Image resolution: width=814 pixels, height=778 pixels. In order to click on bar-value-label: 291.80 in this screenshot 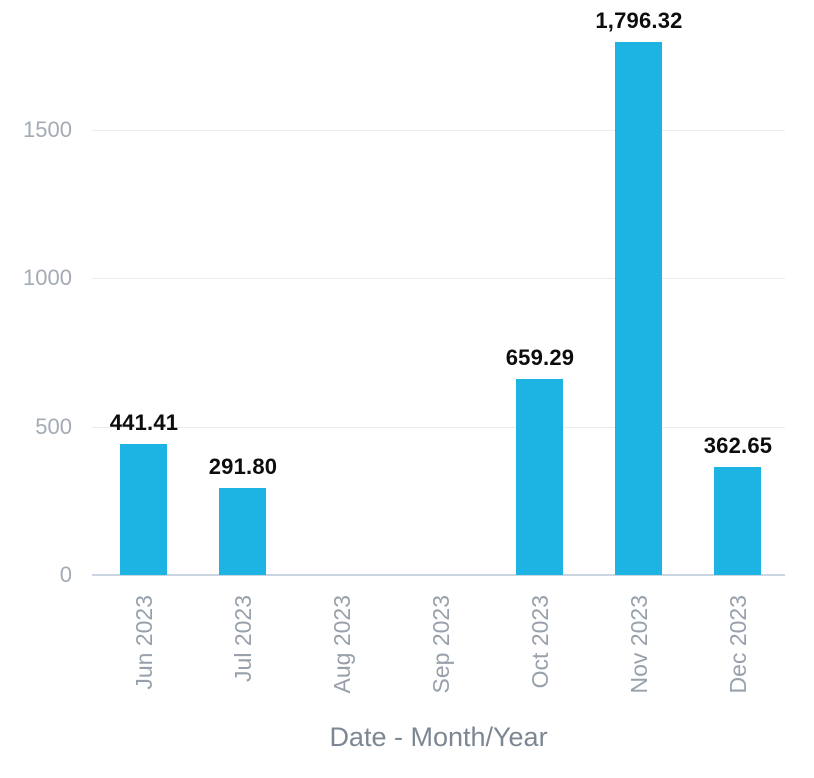, I will do `click(243, 466)`.